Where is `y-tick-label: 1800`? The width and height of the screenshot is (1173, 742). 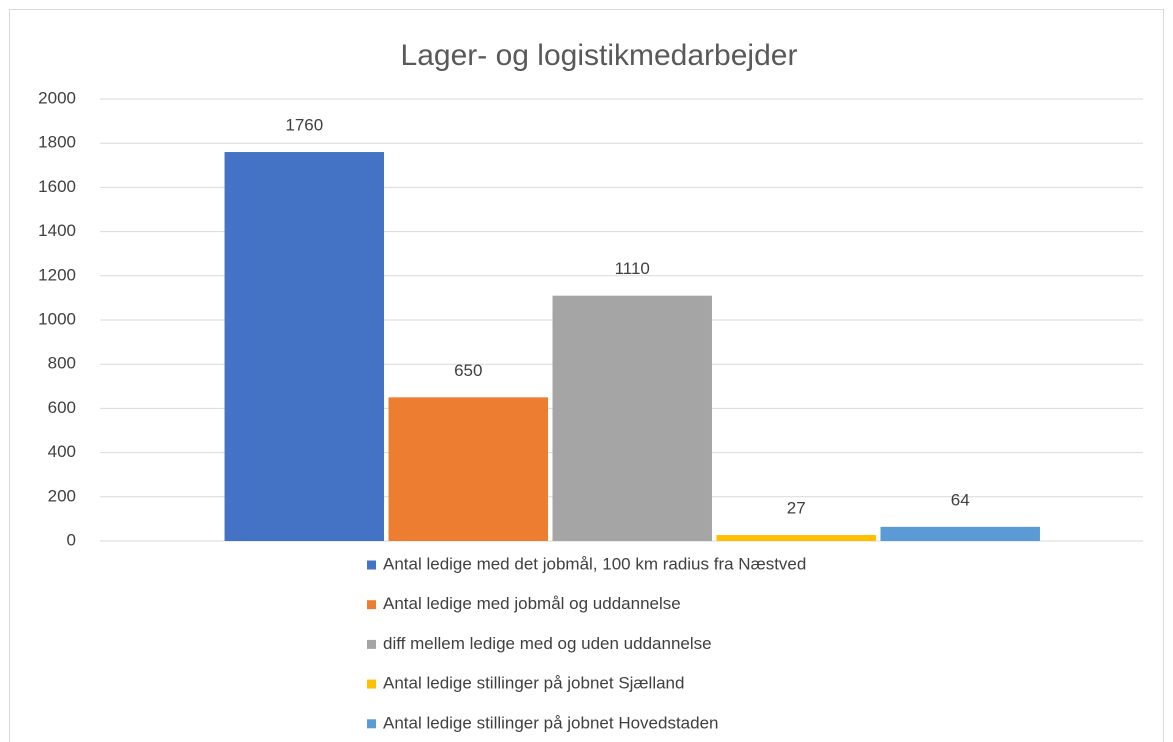 y-tick-label: 1800 is located at coordinates (57, 142).